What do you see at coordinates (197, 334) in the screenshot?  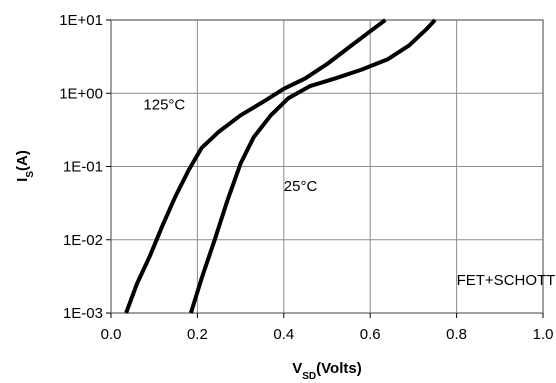 I see `x-tick-label: 0.2` at bounding box center [197, 334].